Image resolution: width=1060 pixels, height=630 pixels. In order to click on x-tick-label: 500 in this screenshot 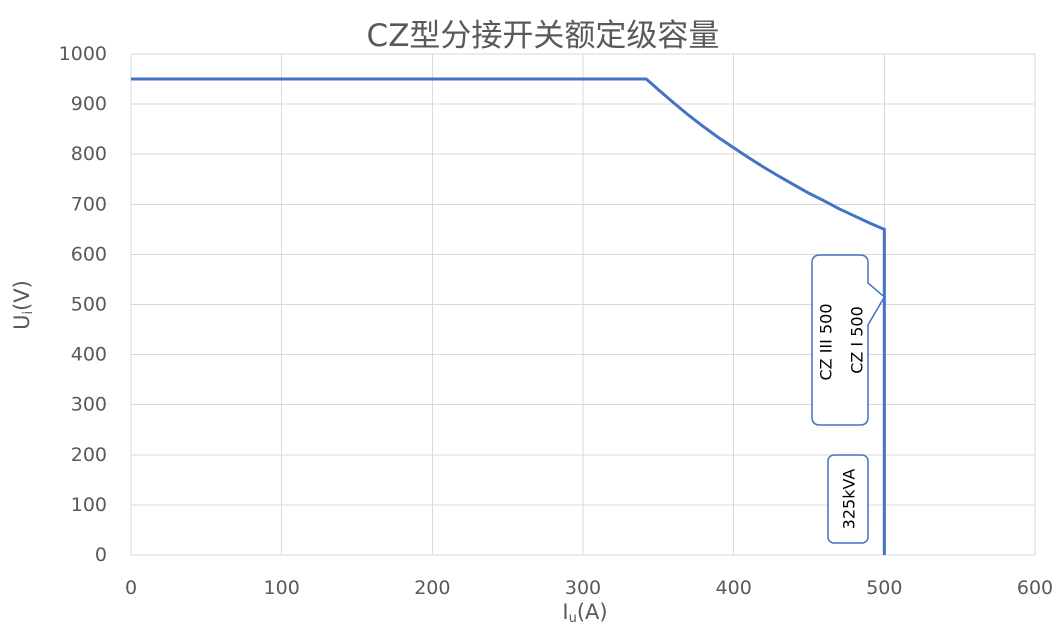, I will do `click(884, 588)`.